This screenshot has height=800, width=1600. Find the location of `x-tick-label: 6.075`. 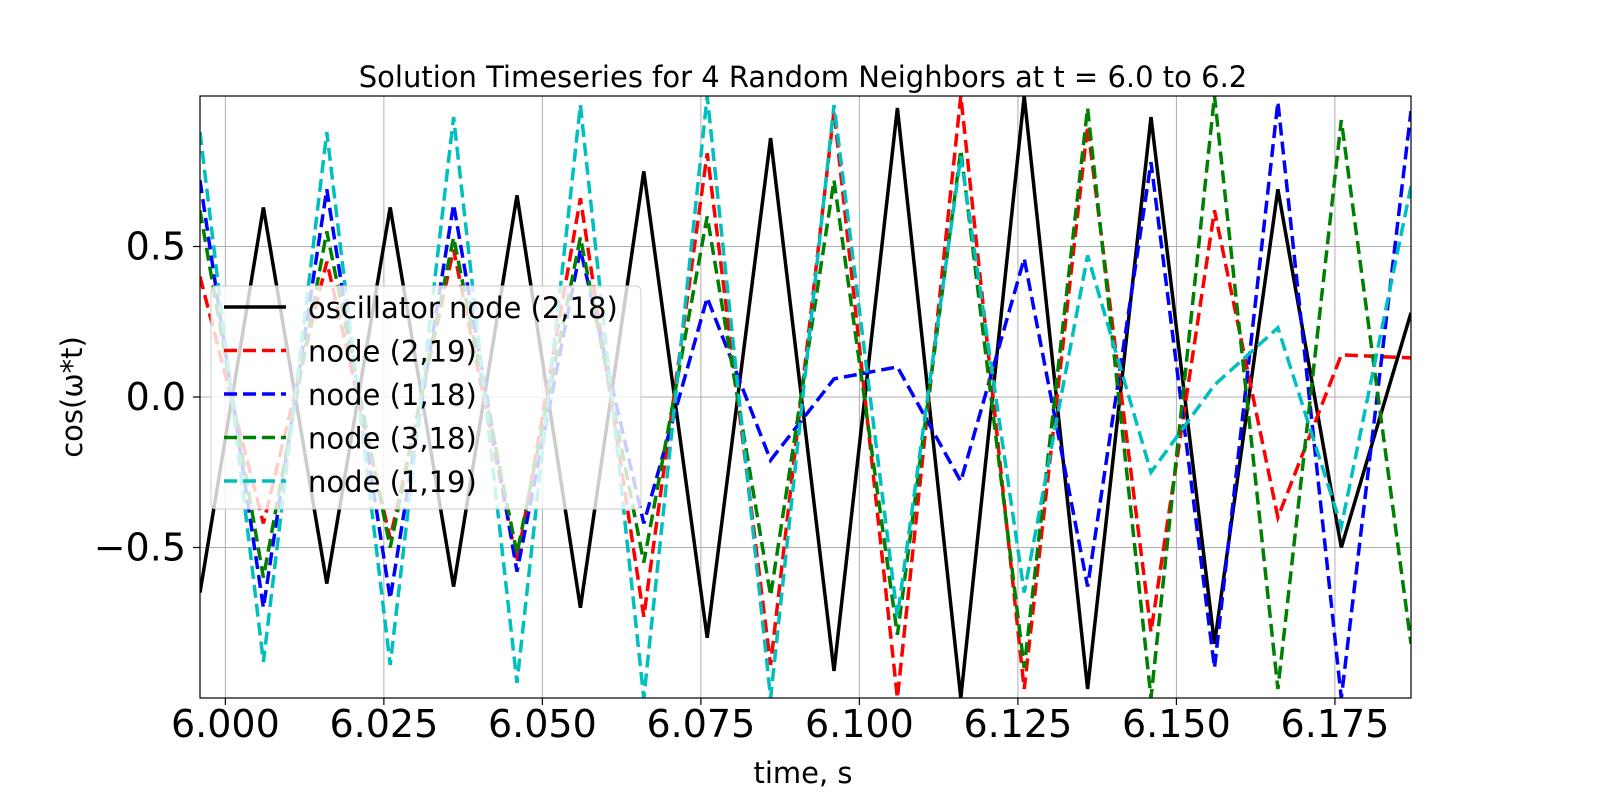

x-tick-label: 6.075 is located at coordinates (700, 724).